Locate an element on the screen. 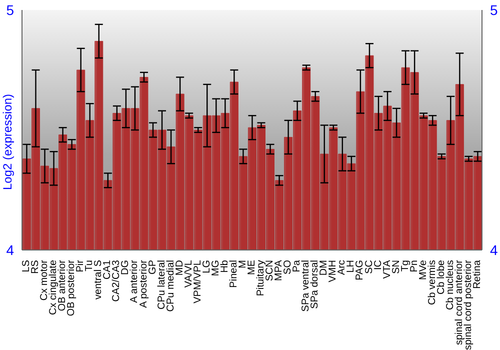  x-tick-label: ventral S is located at coordinates (98, 280).